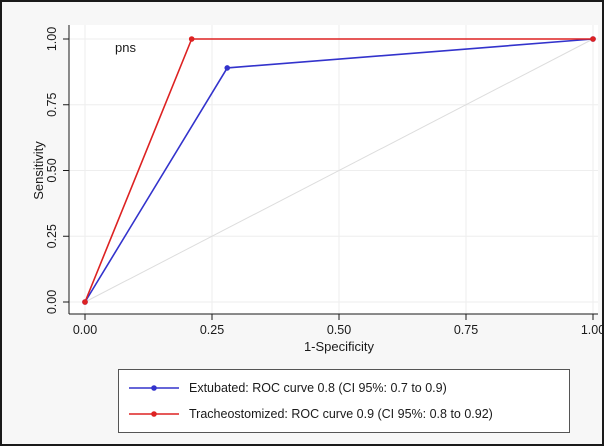 Image resolution: width=604 pixels, height=446 pixels. Describe the element at coordinates (38, 170) in the screenshot. I see `y-axis-label: Sensitivity` at that location.